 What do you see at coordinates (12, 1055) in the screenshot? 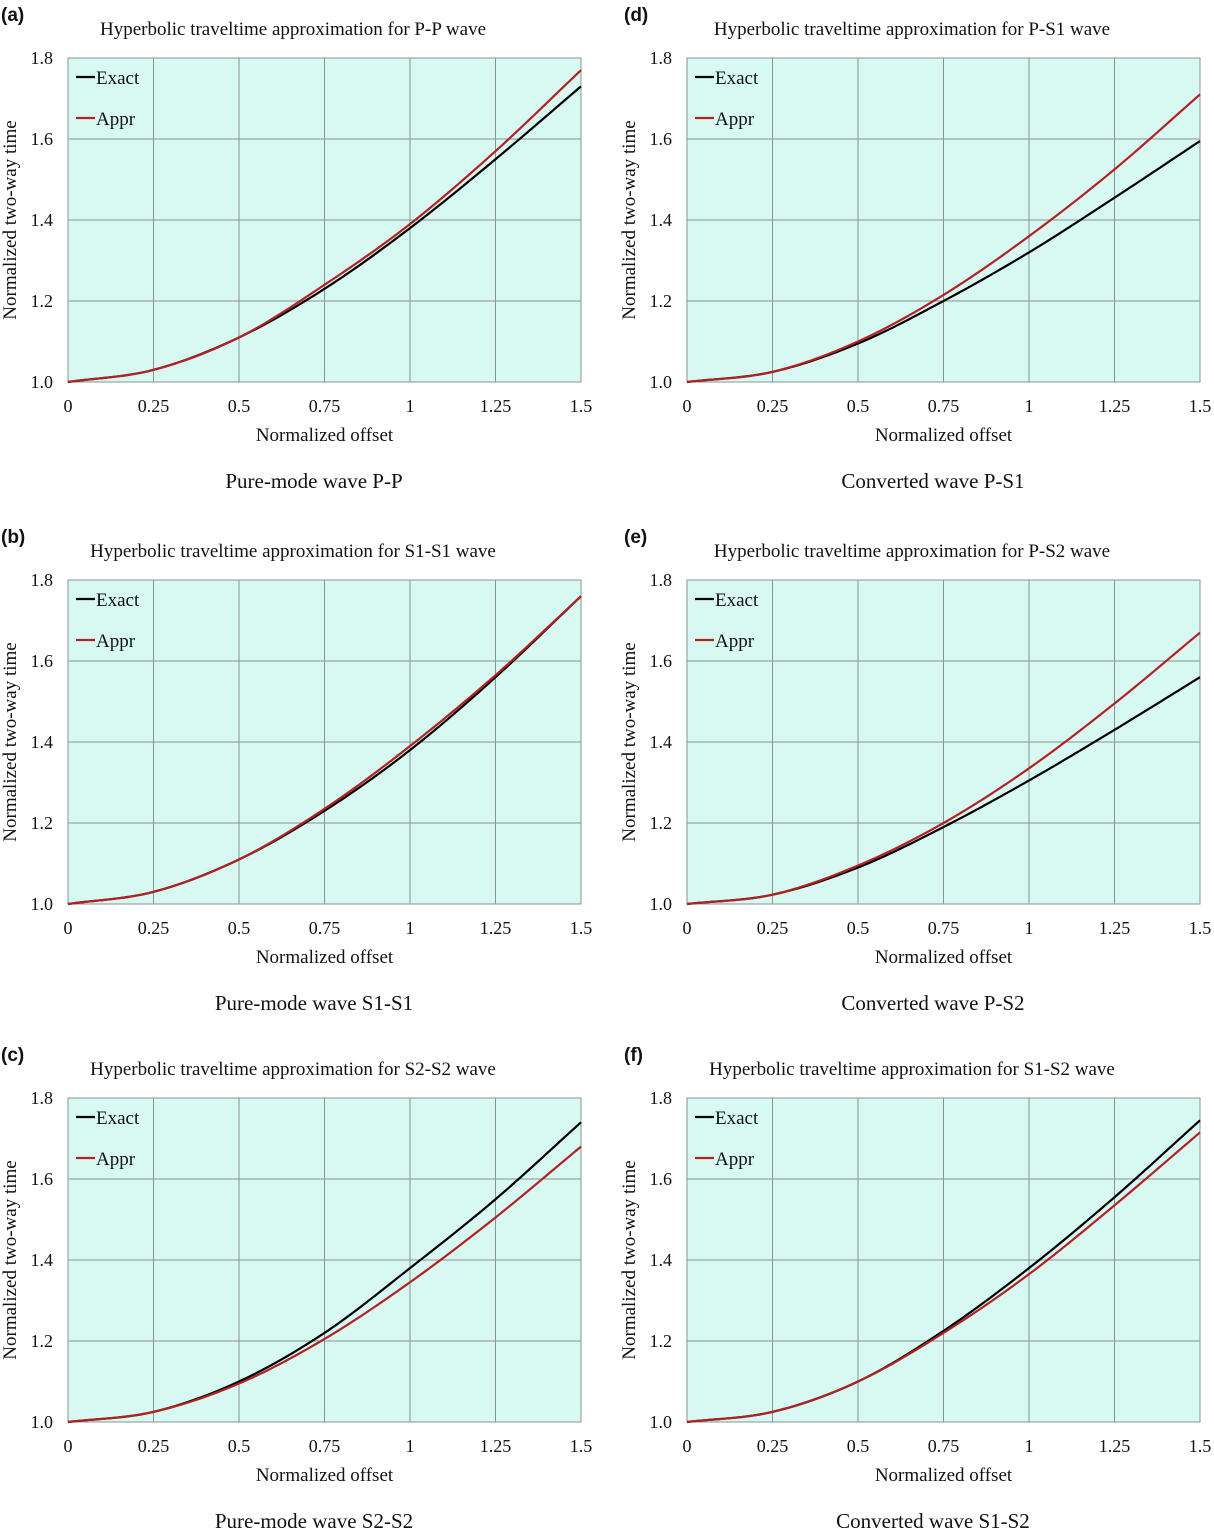
I see `panel-letter: (c)` at bounding box center [12, 1055].